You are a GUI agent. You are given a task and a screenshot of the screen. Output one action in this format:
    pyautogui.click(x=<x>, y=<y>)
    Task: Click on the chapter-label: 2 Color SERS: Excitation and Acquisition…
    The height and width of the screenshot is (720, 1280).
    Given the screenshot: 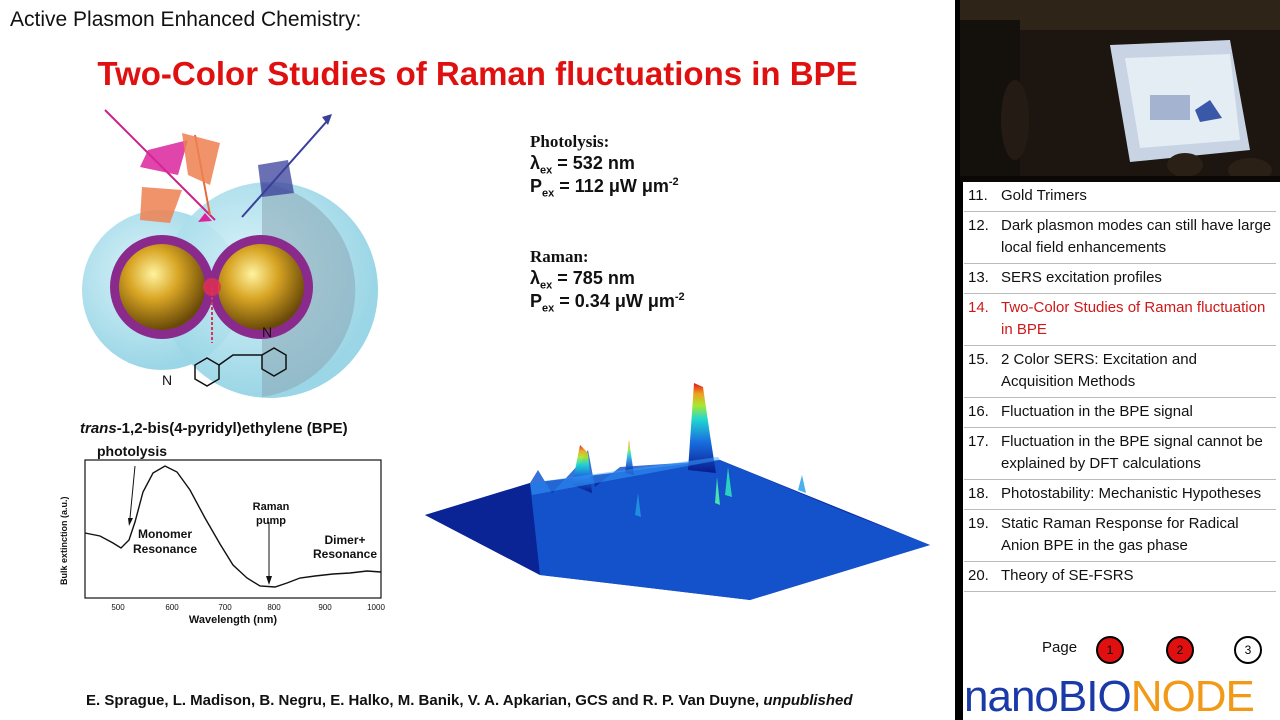 What is the action you would take?
    pyautogui.click(x=1099, y=370)
    